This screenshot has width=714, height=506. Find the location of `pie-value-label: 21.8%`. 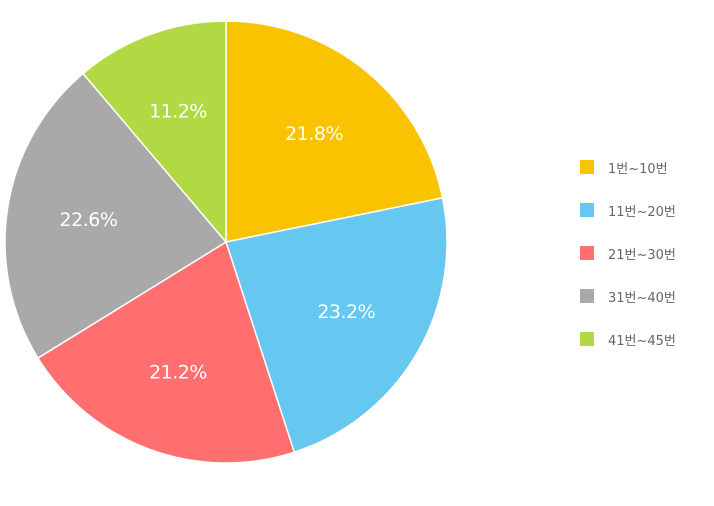

pie-value-label: 21.8% is located at coordinates (314, 134).